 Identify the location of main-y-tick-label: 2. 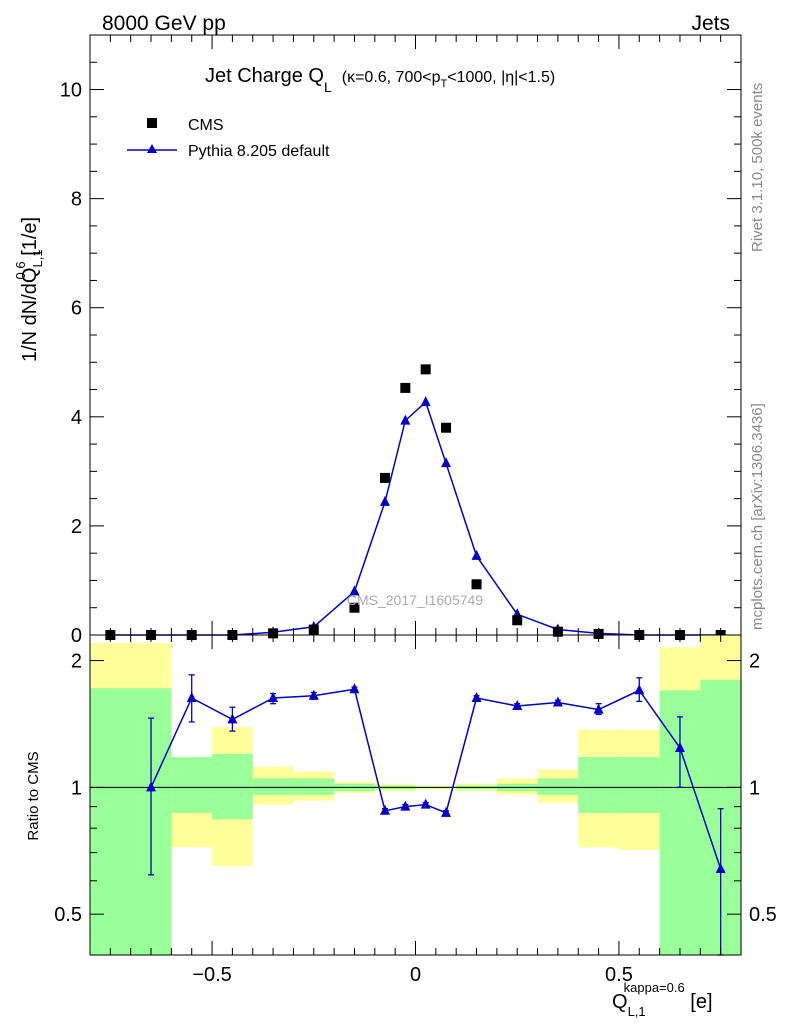
(76, 527).